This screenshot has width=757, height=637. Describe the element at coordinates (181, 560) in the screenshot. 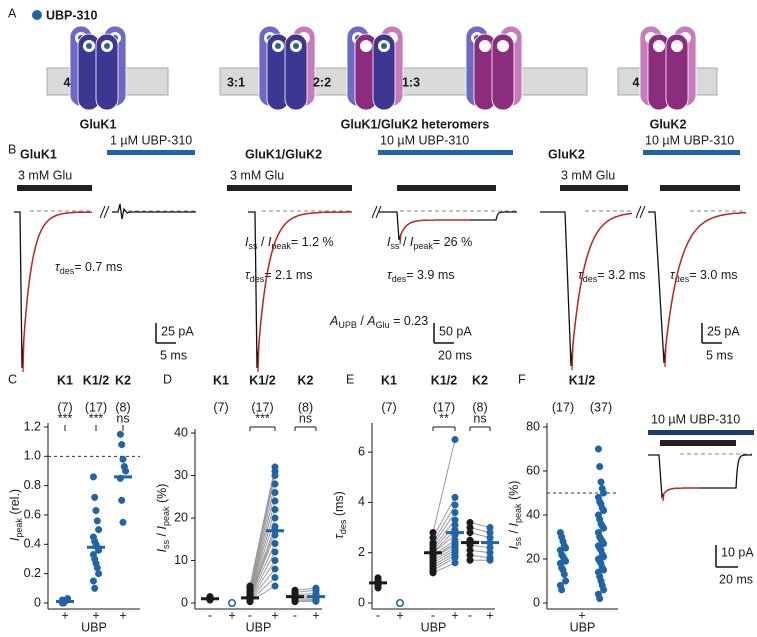

I see `y-tick-label: 10` at that location.